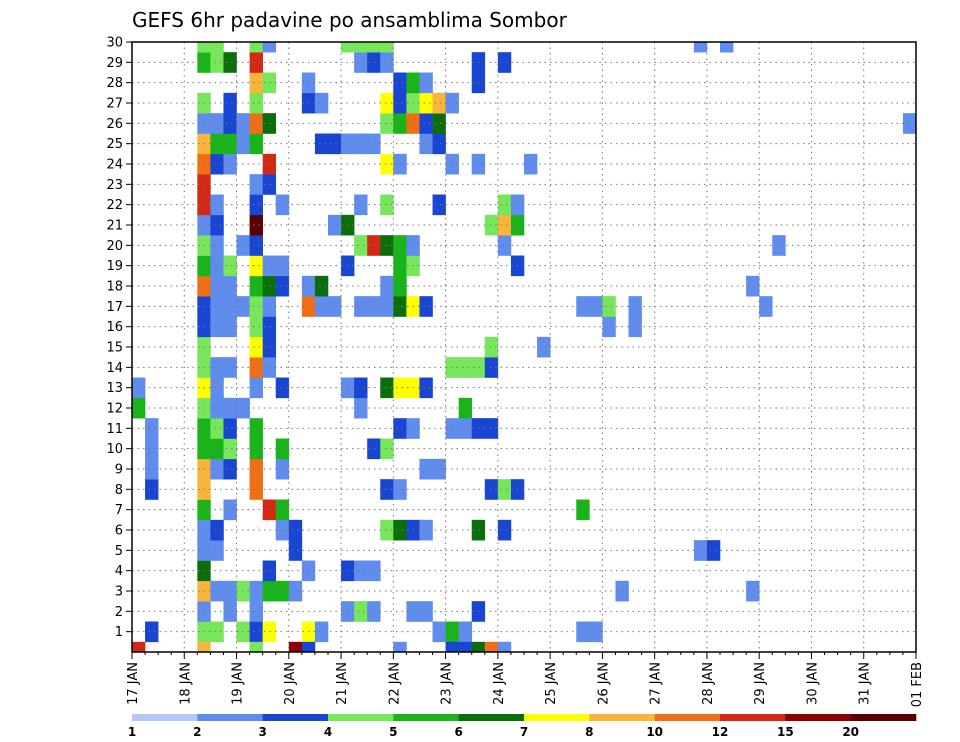 The height and width of the screenshot is (742, 960). What do you see at coordinates (114, 144) in the screenshot?
I see `y-tick-label: 25` at bounding box center [114, 144].